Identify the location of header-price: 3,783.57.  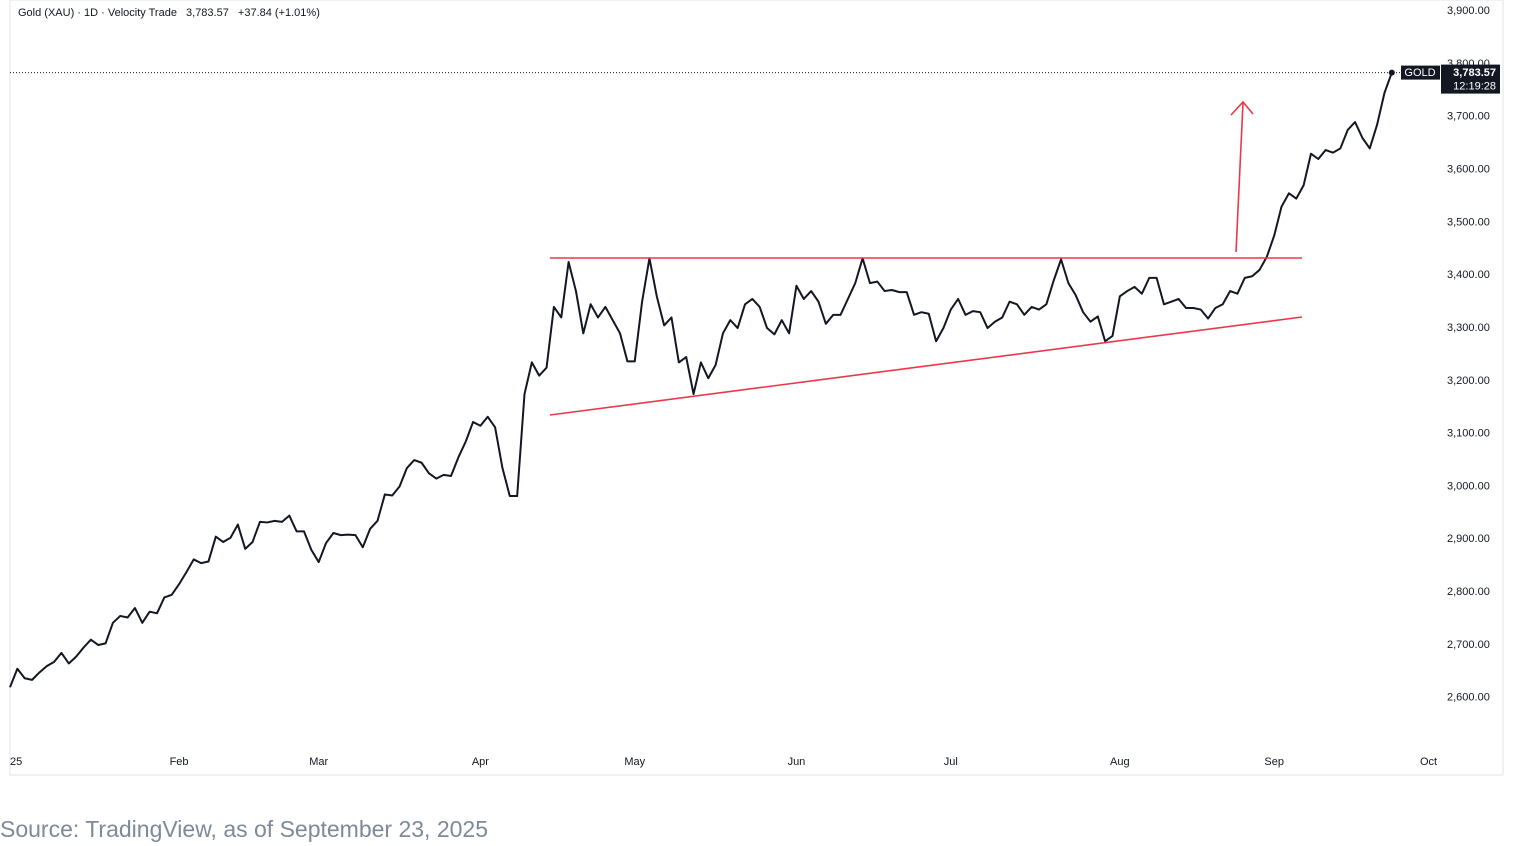
(207, 13).